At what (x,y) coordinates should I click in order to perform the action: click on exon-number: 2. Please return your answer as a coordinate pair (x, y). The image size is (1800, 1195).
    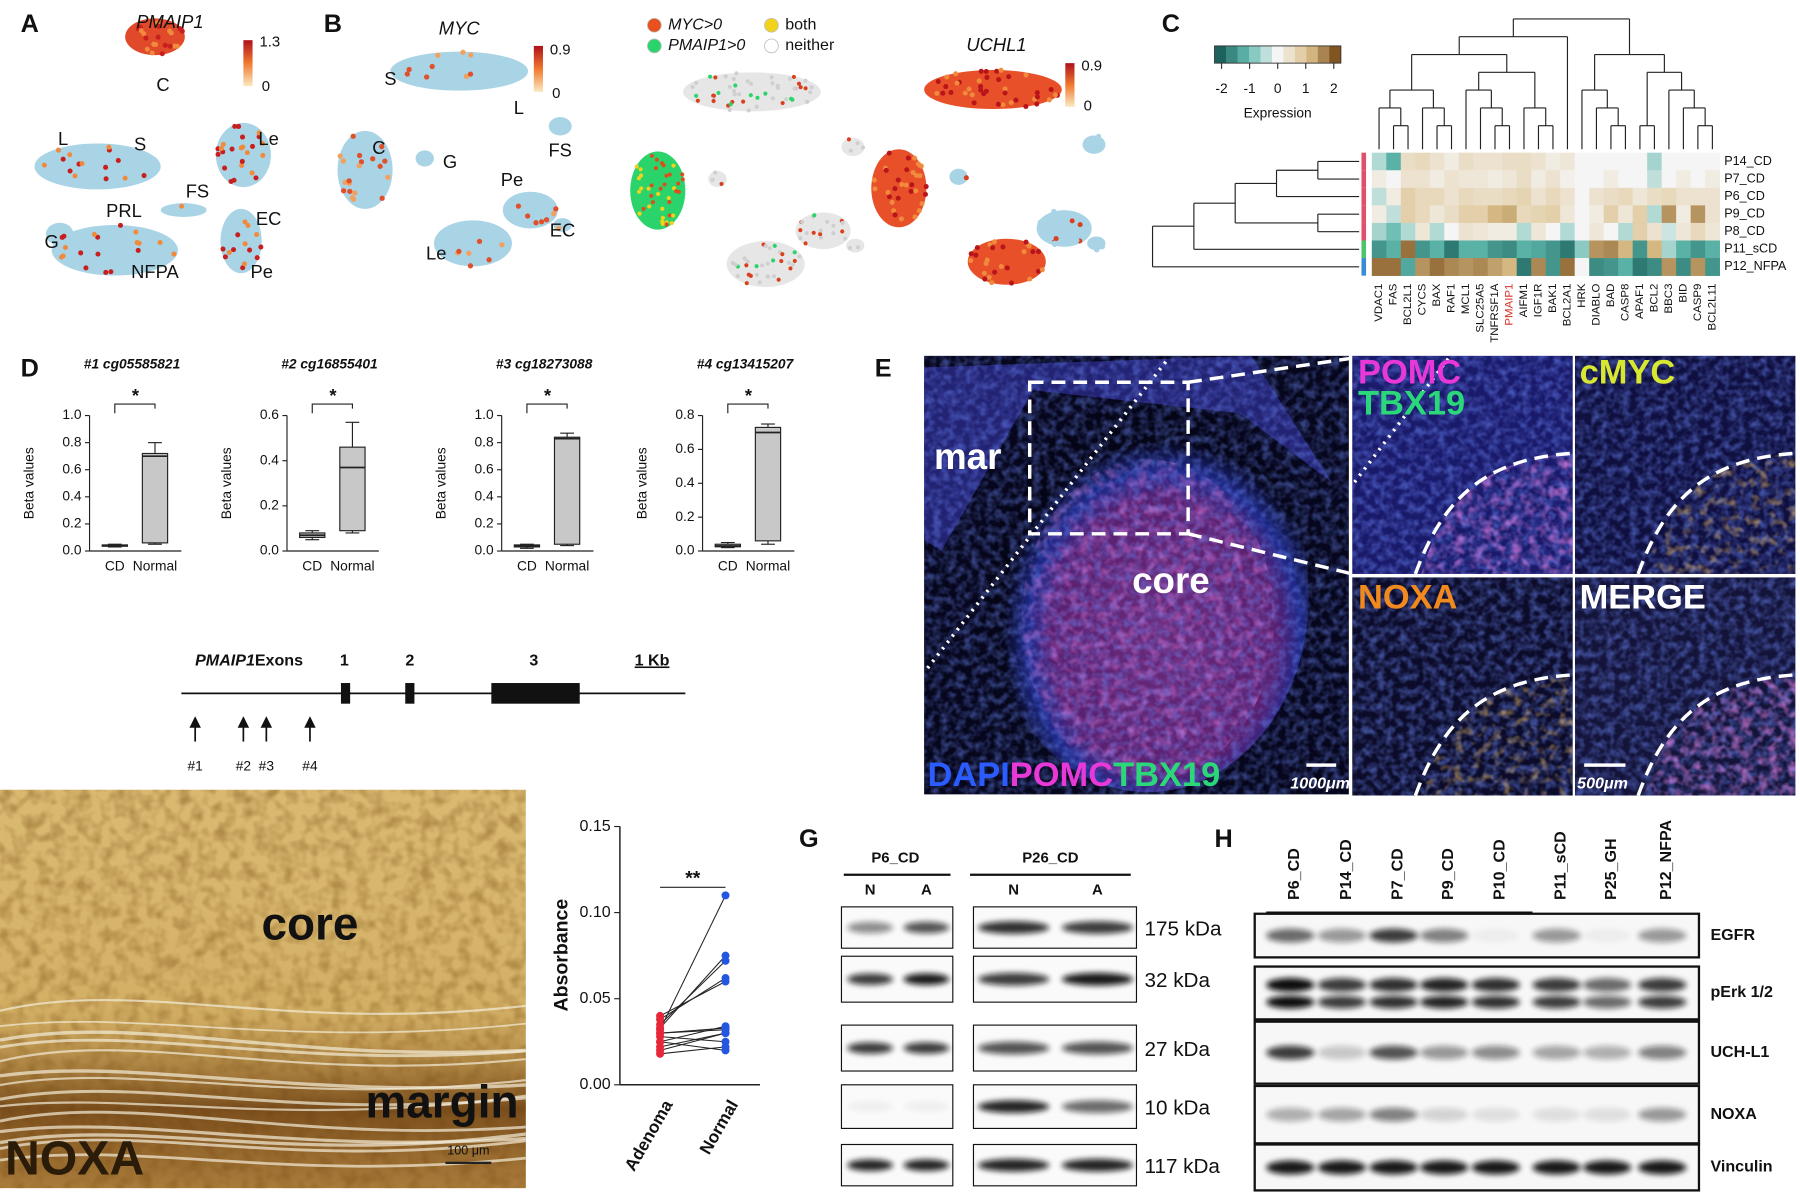
    Looking at the image, I should click on (409, 660).